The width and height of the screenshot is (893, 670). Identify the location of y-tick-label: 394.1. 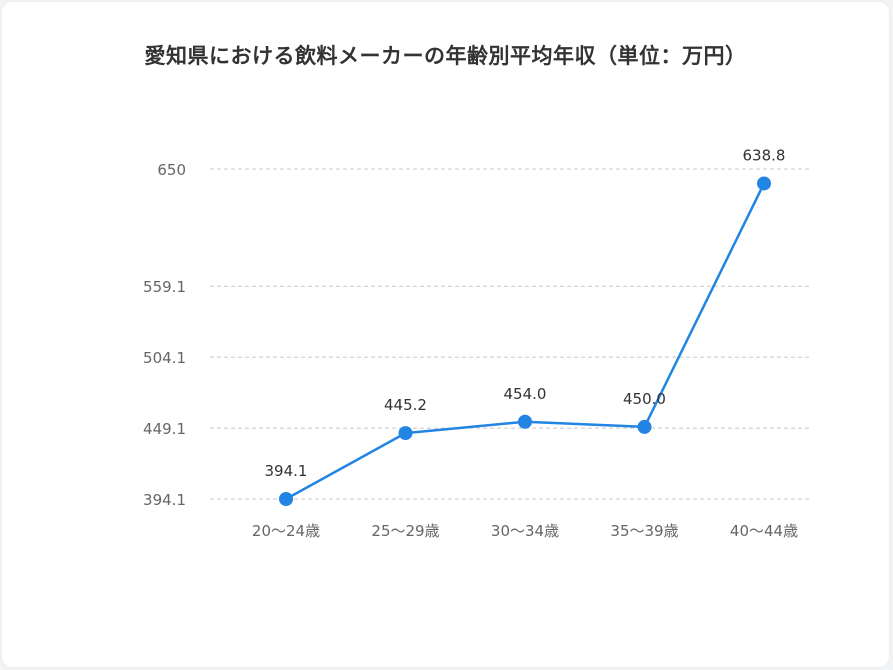
(164, 500).